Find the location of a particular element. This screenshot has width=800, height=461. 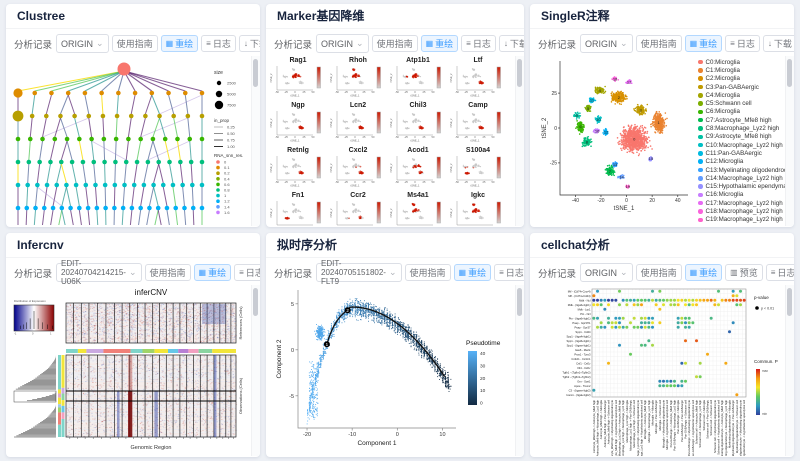

gene-title: Ltf is located at coordinates (478, 60).